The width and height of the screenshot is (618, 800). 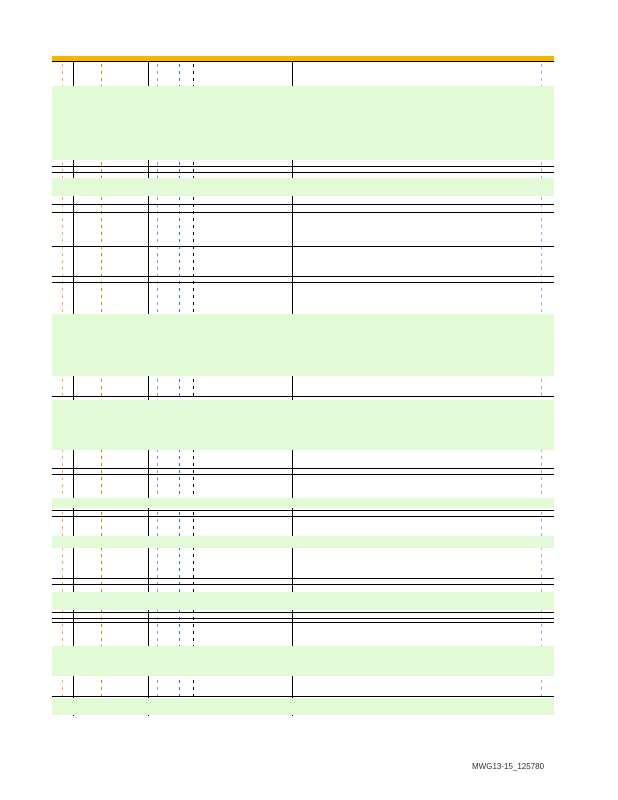 What do you see at coordinates (303, 59) in the screenshot?
I see `table-header-row` at bounding box center [303, 59].